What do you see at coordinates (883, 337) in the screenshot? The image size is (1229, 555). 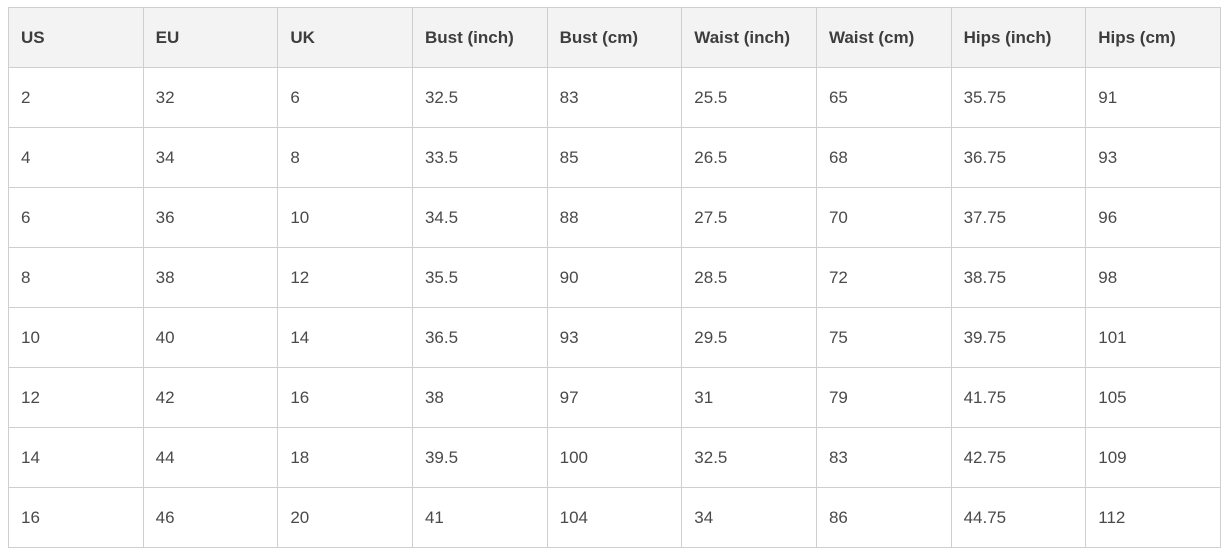 I see `table-cell: 75` at bounding box center [883, 337].